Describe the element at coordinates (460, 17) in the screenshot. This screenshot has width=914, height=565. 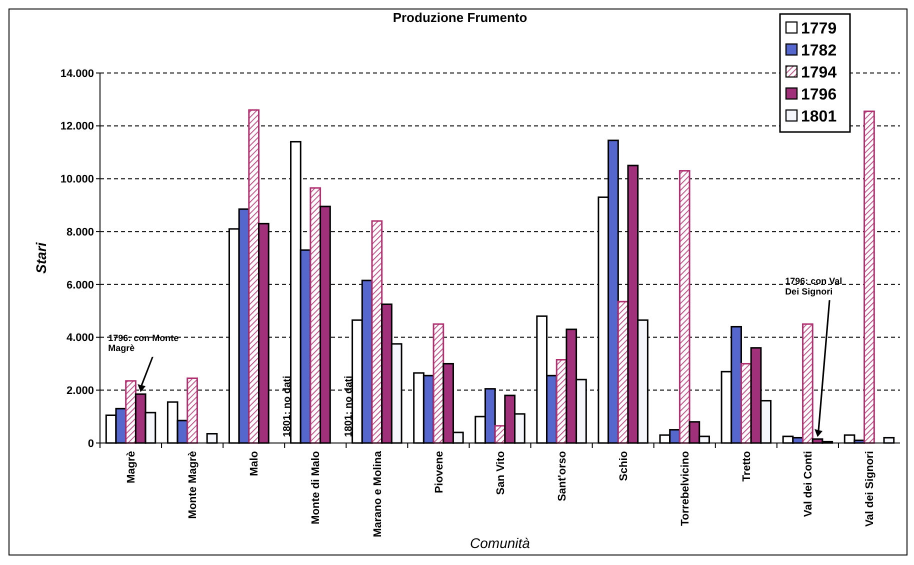
I see `chart-title: Produzione Frumento` at that location.